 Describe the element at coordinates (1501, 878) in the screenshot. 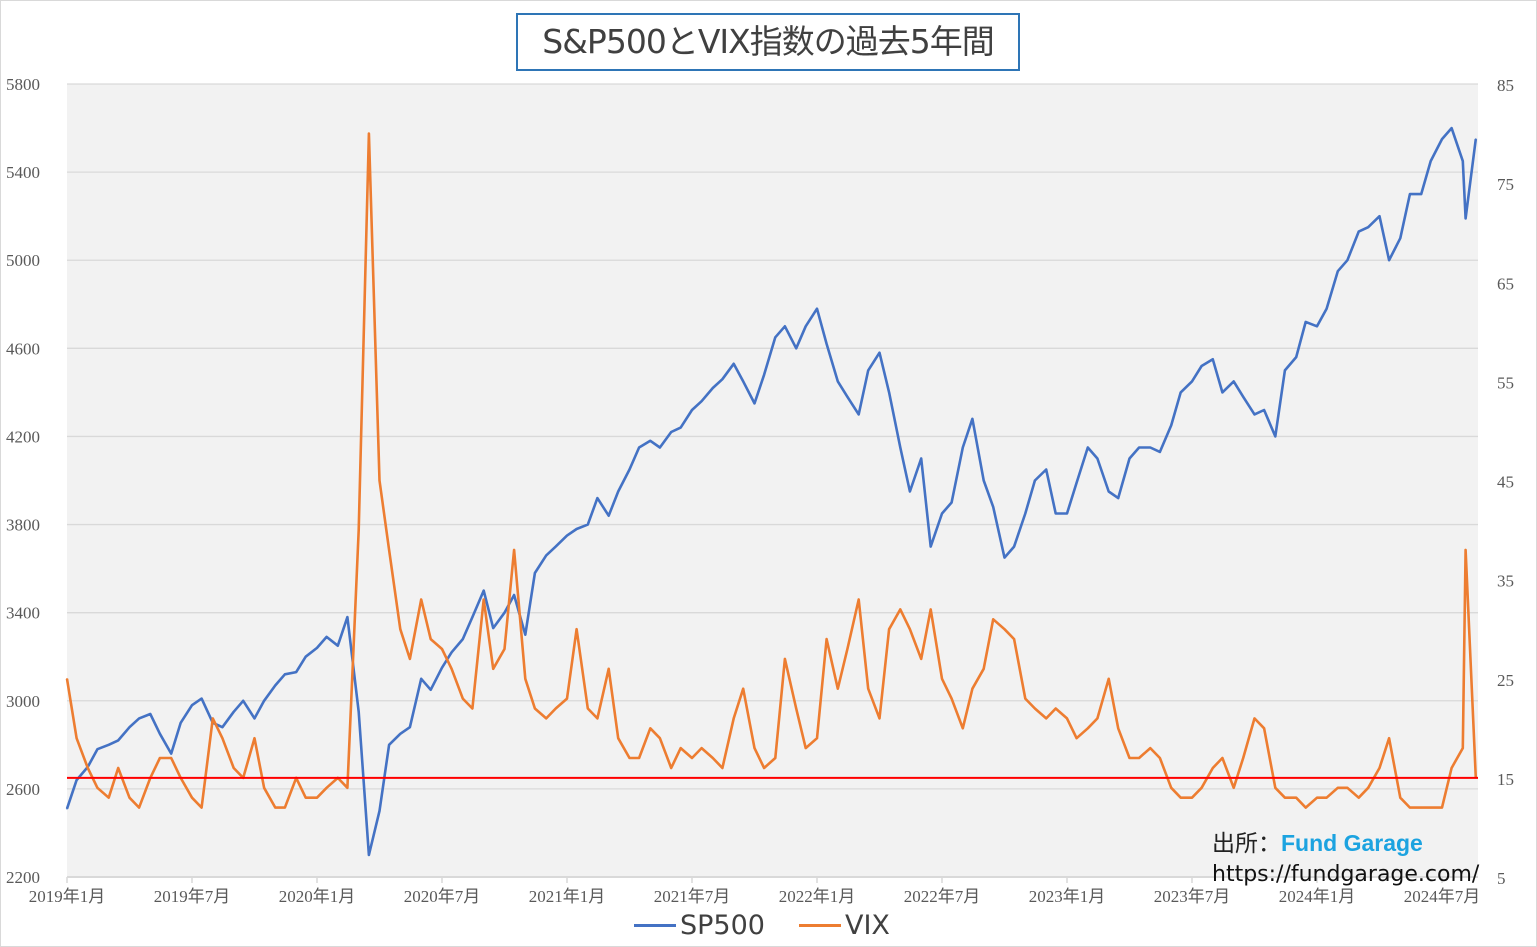

I see `y-right-tick-label: 5` at that location.